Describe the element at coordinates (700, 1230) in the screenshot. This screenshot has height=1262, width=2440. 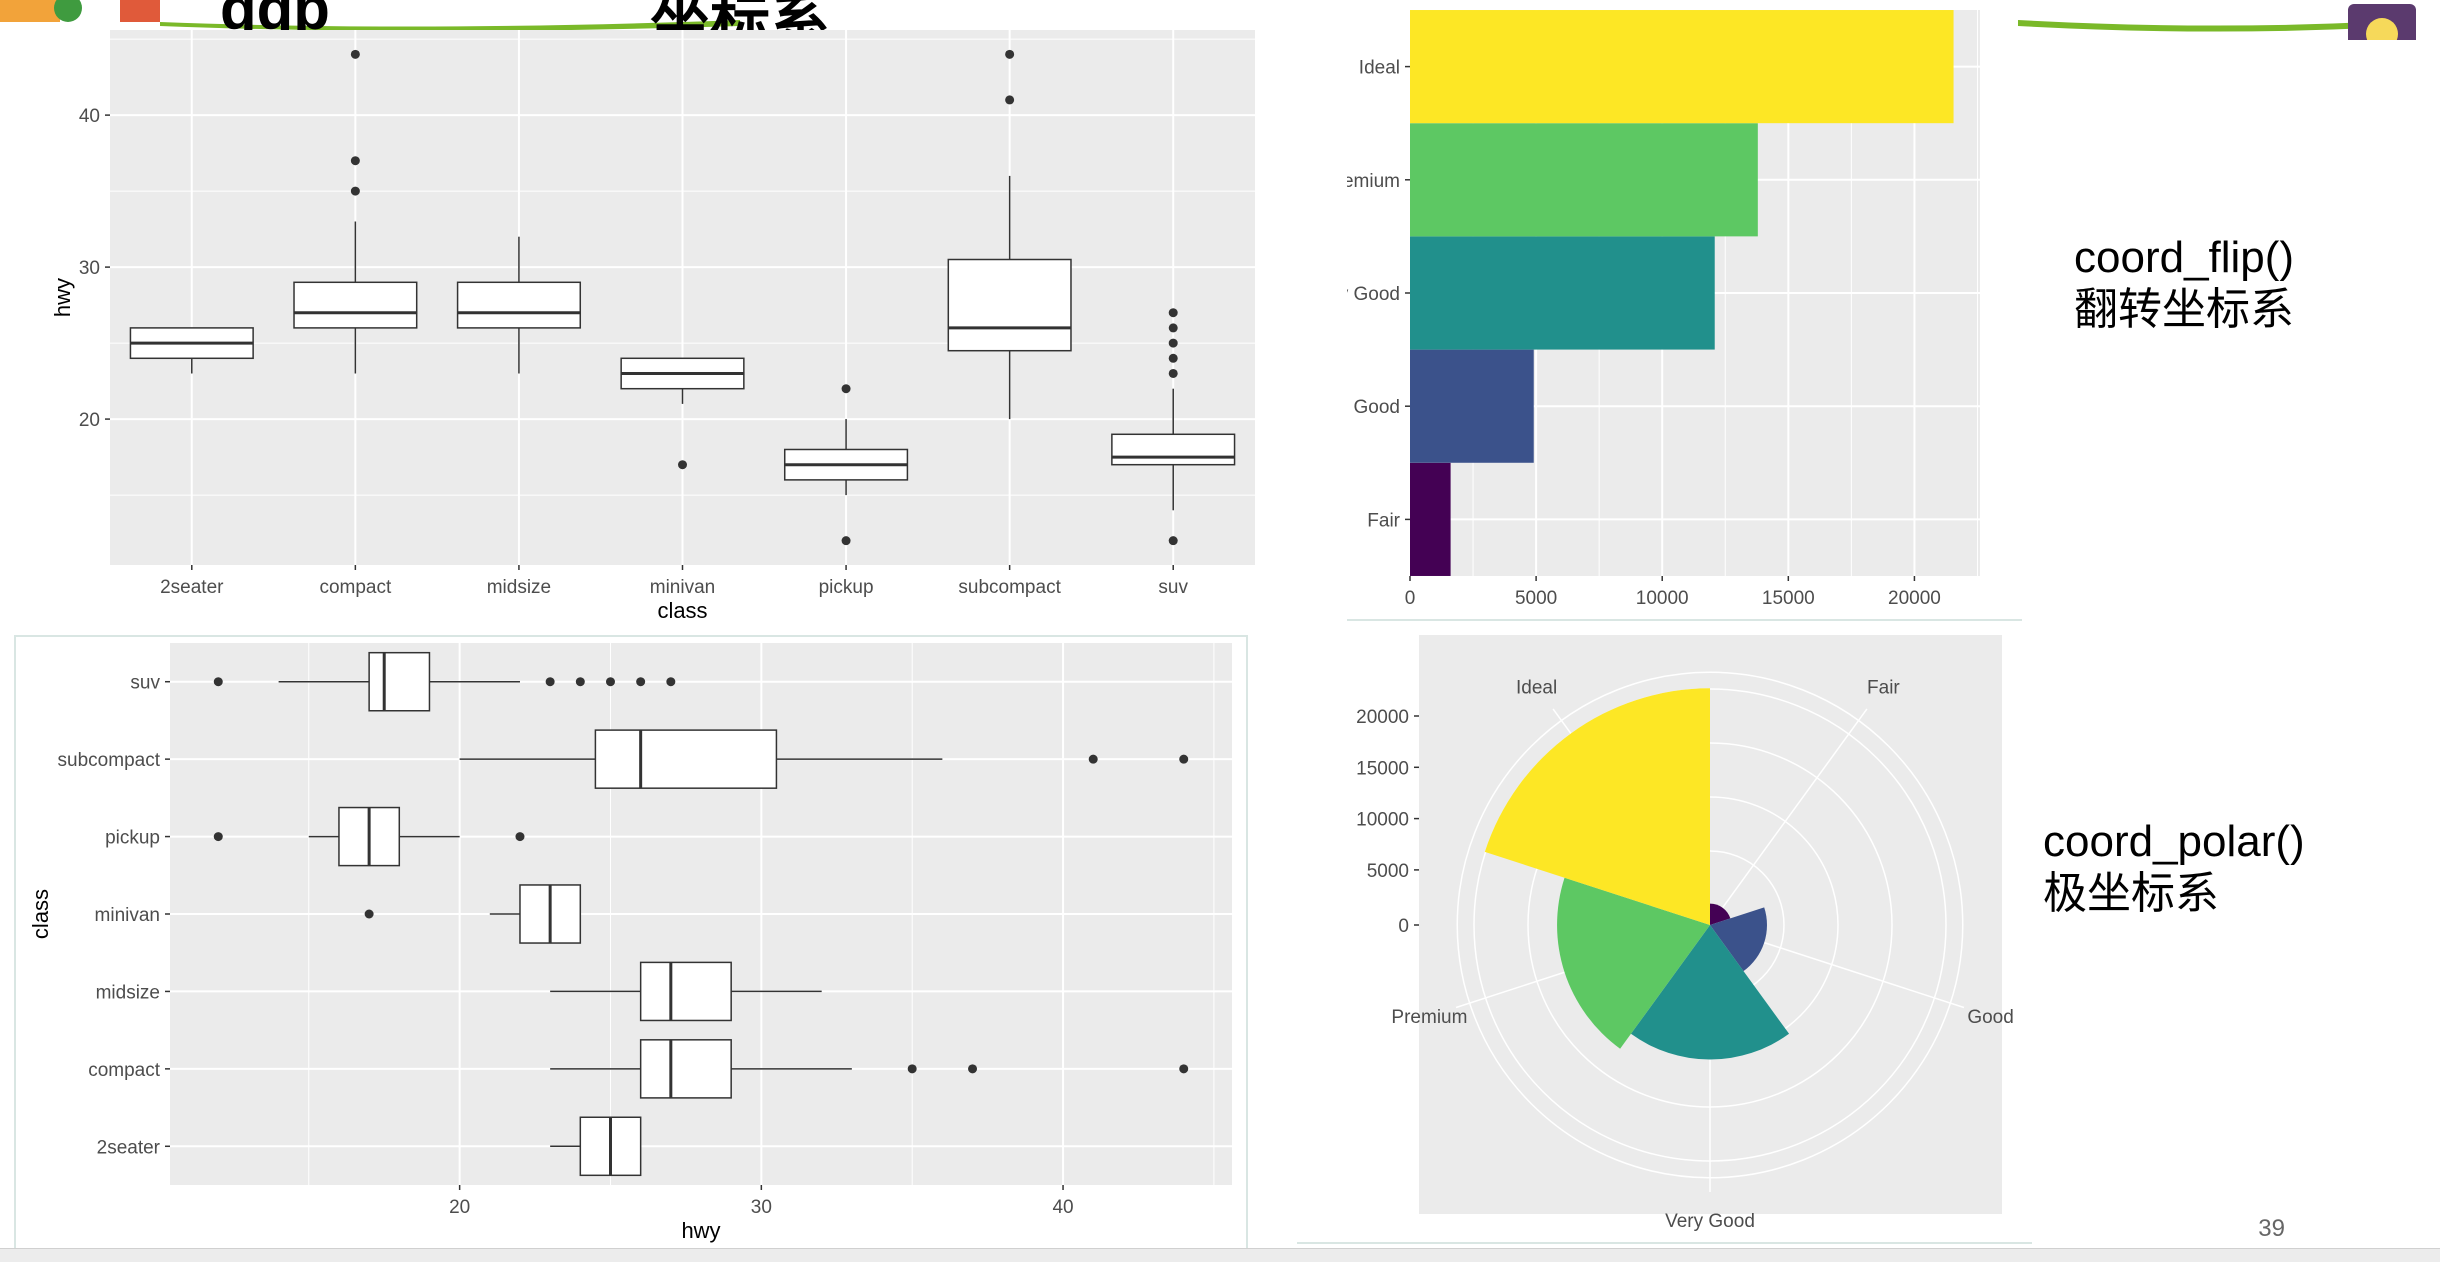
I see `x-axis-title: hwy` at that location.